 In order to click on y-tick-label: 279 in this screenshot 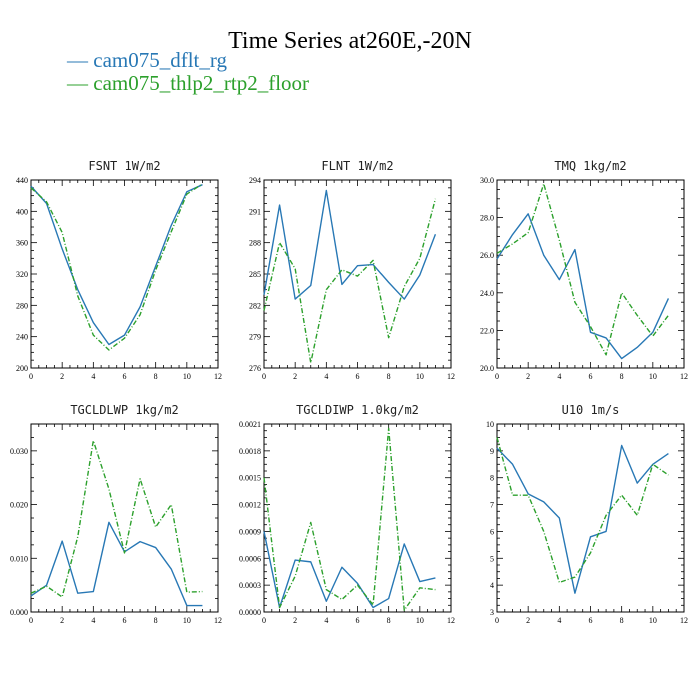, I will do `click(255, 337)`.